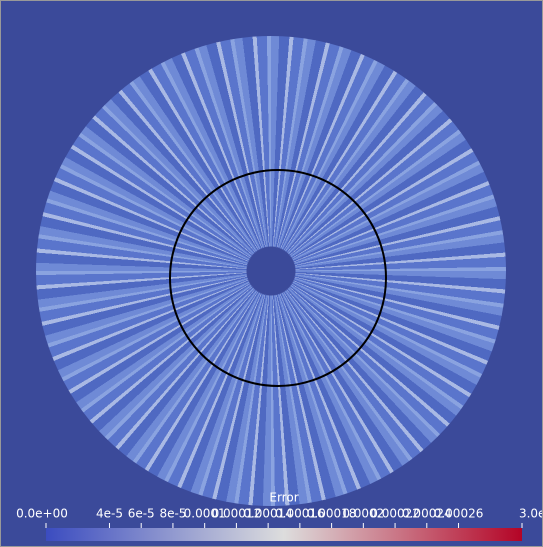  I want to click on tick-label: 0.00012, so click(237, 514).